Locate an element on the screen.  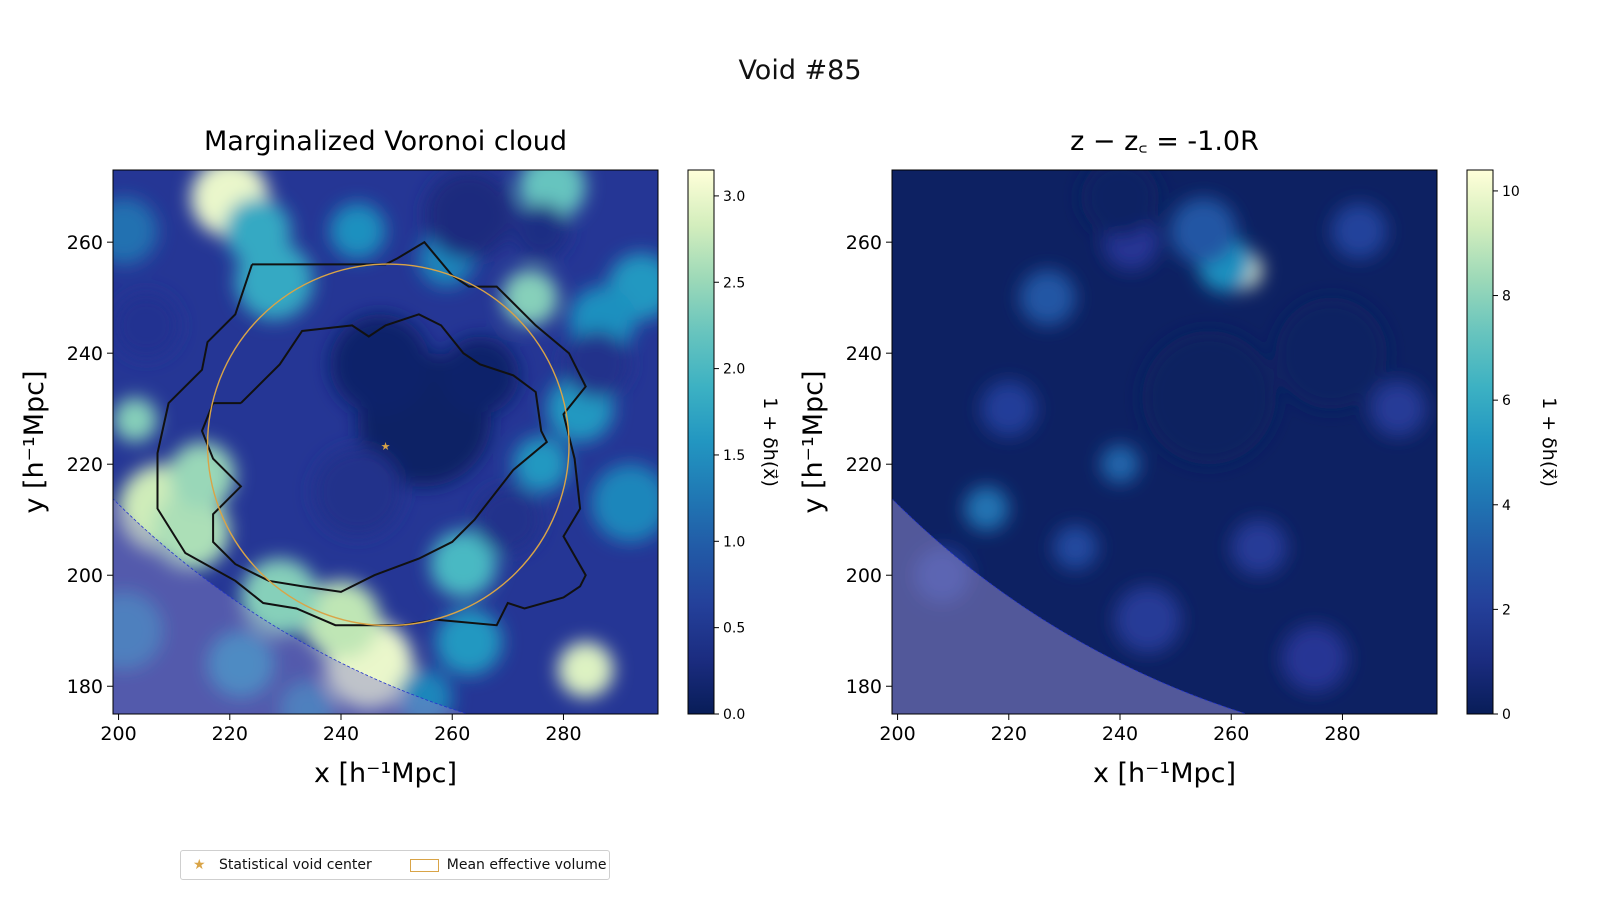
inner-contour-line is located at coordinates (374, 453).